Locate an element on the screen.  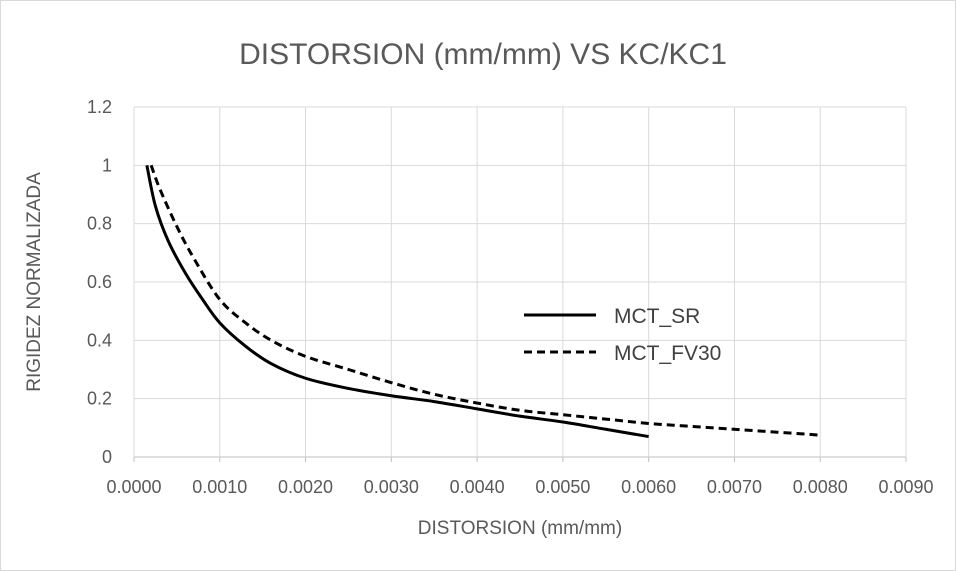
y-tick-label: 1 is located at coordinates (107, 165).